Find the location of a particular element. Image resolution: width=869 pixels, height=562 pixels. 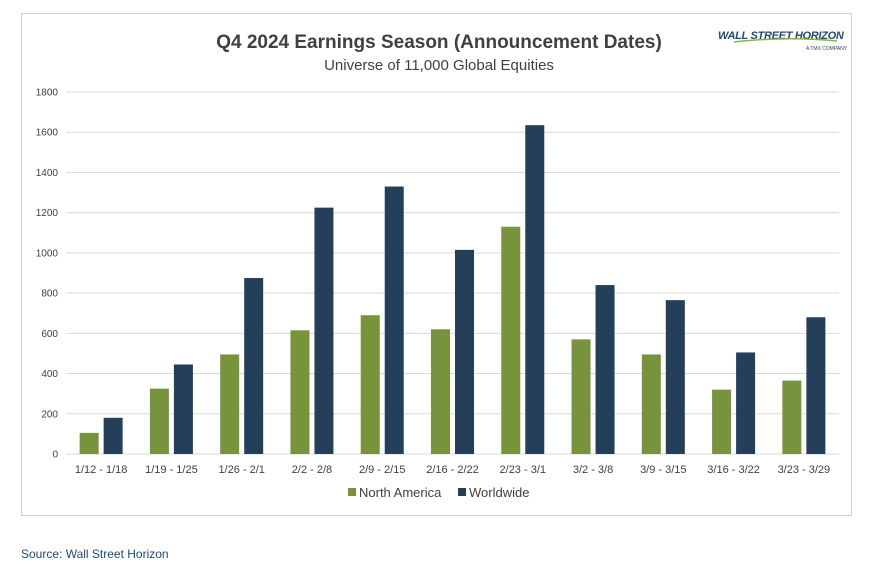

x-tick-label: 1/12 - 1/18 is located at coordinates (101, 470).